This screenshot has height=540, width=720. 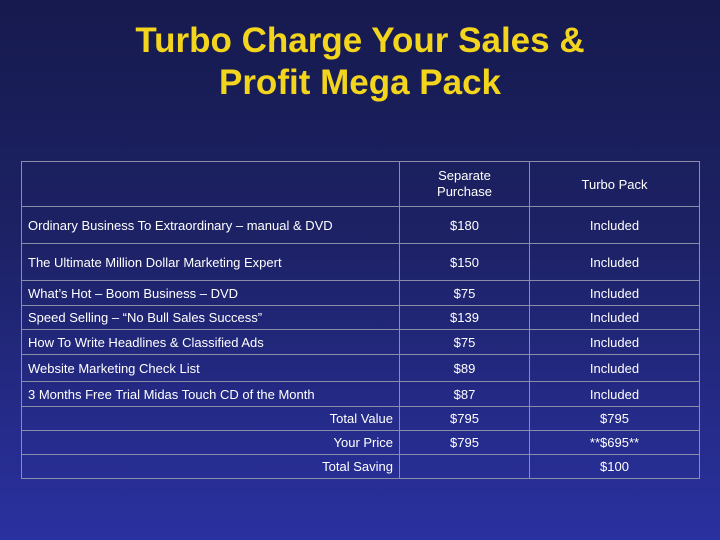 I want to click on header-separate-purchase: Separate Purchase, so click(x=464, y=184).